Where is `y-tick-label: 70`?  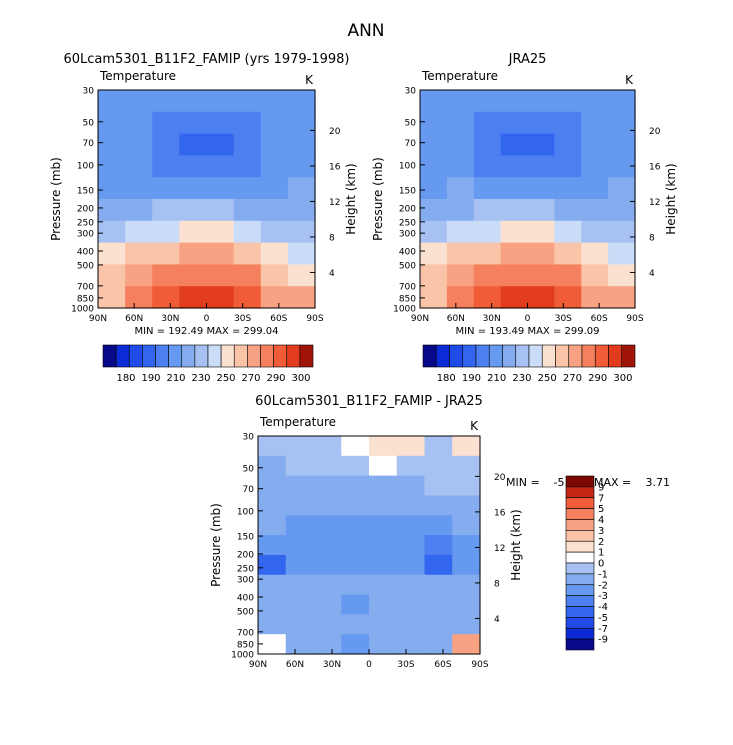
y-tick-label: 70 is located at coordinates (249, 490).